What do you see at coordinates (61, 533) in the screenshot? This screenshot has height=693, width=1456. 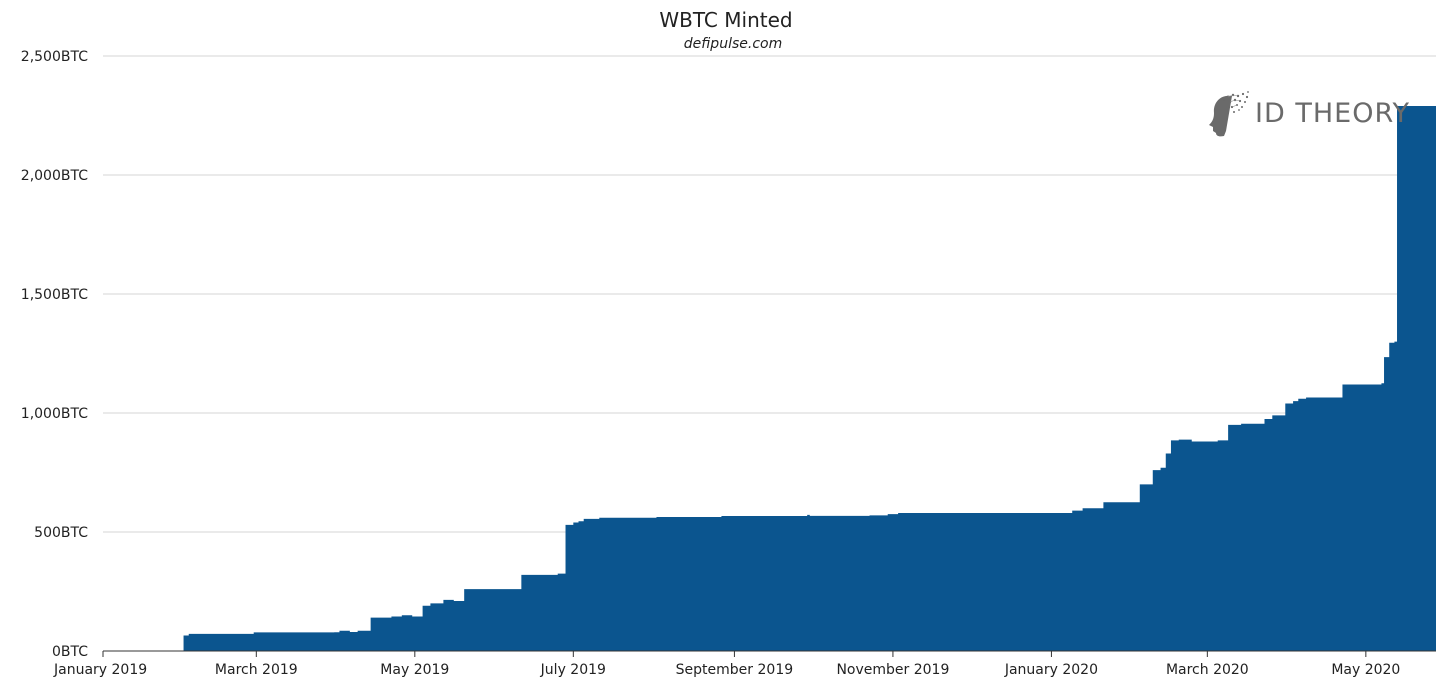 I see `y-tick-label: 500BTC` at bounding box center [61, 533].